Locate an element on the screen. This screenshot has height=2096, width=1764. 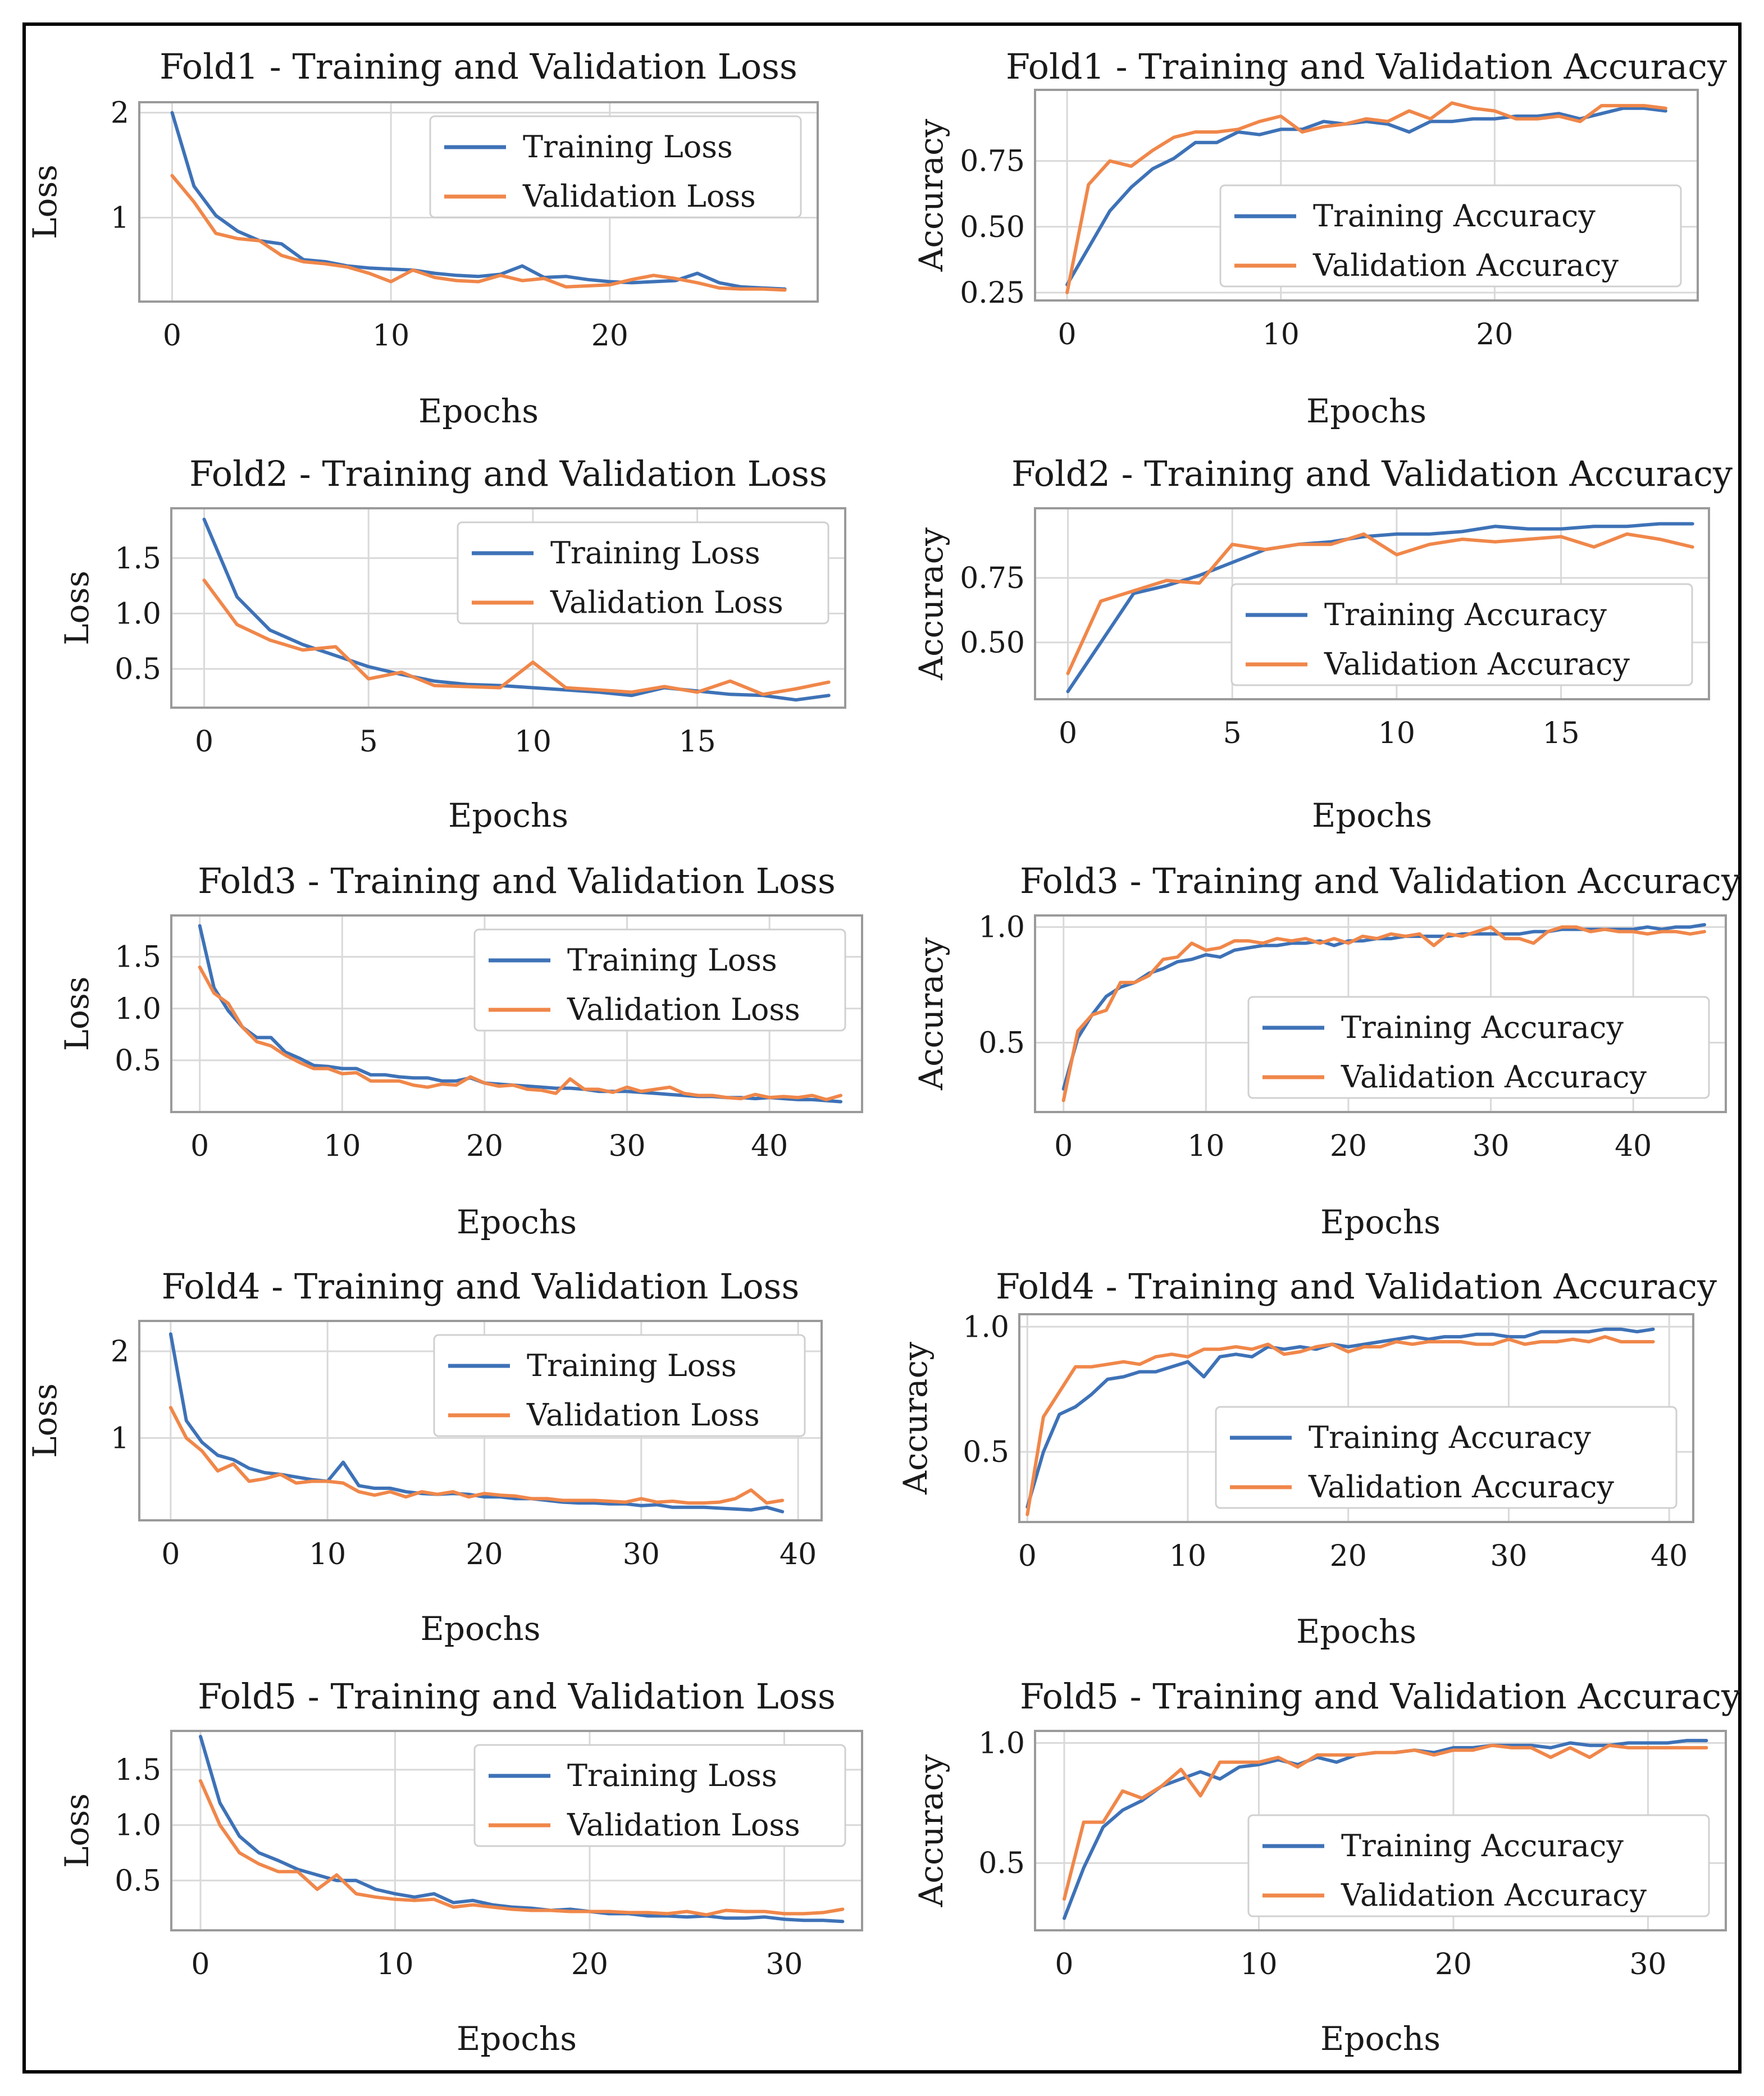
legend-label-training: Training Accuracy is located at coordinates (1465, 614).